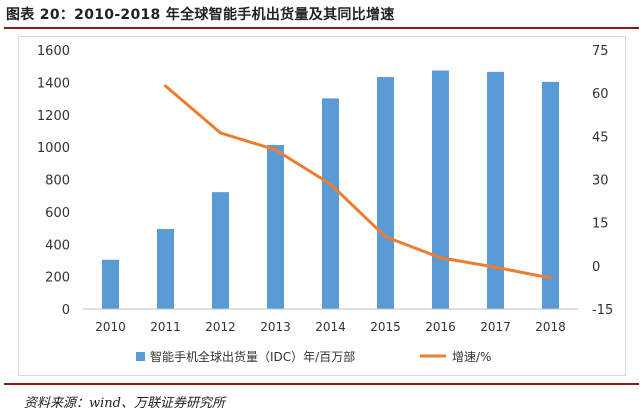  Describe the element at coordinates (252, 356) in the screenshot. I see `legend-bar-label: 智能手机全球出货量（IDC）年/百万部` at that location.